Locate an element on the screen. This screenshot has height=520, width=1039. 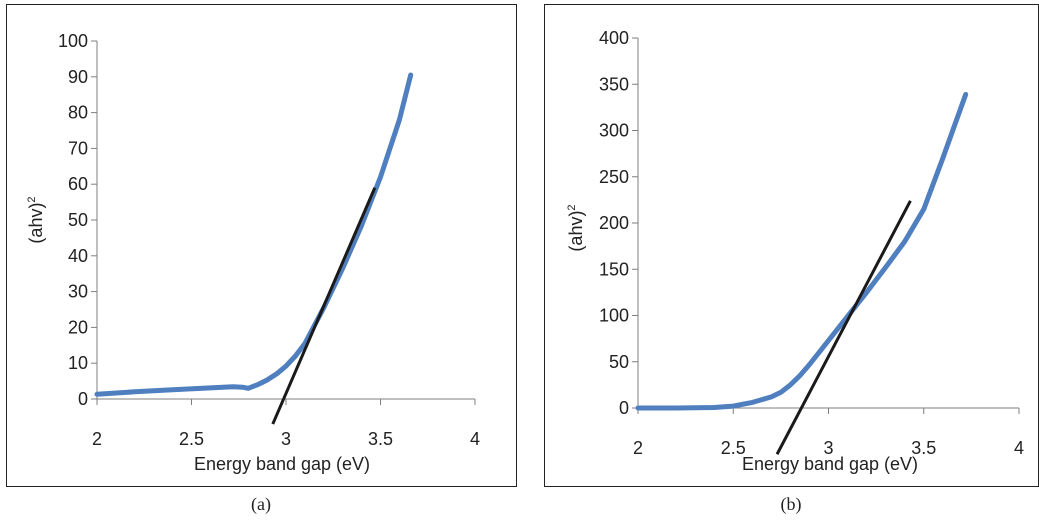
panel-caption-b: (b) is located at coordinates (791, 504).